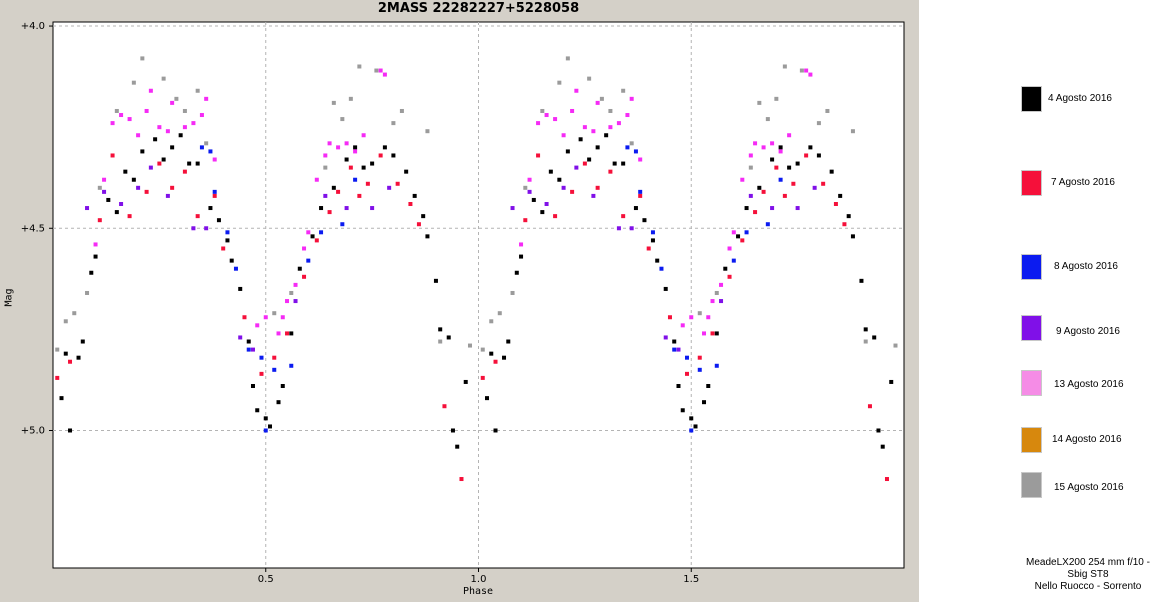 This screenshot has width=1159, height=602. I want to click on credits-line: Nello Ruocco - Sorrento, so click(1088, 586).